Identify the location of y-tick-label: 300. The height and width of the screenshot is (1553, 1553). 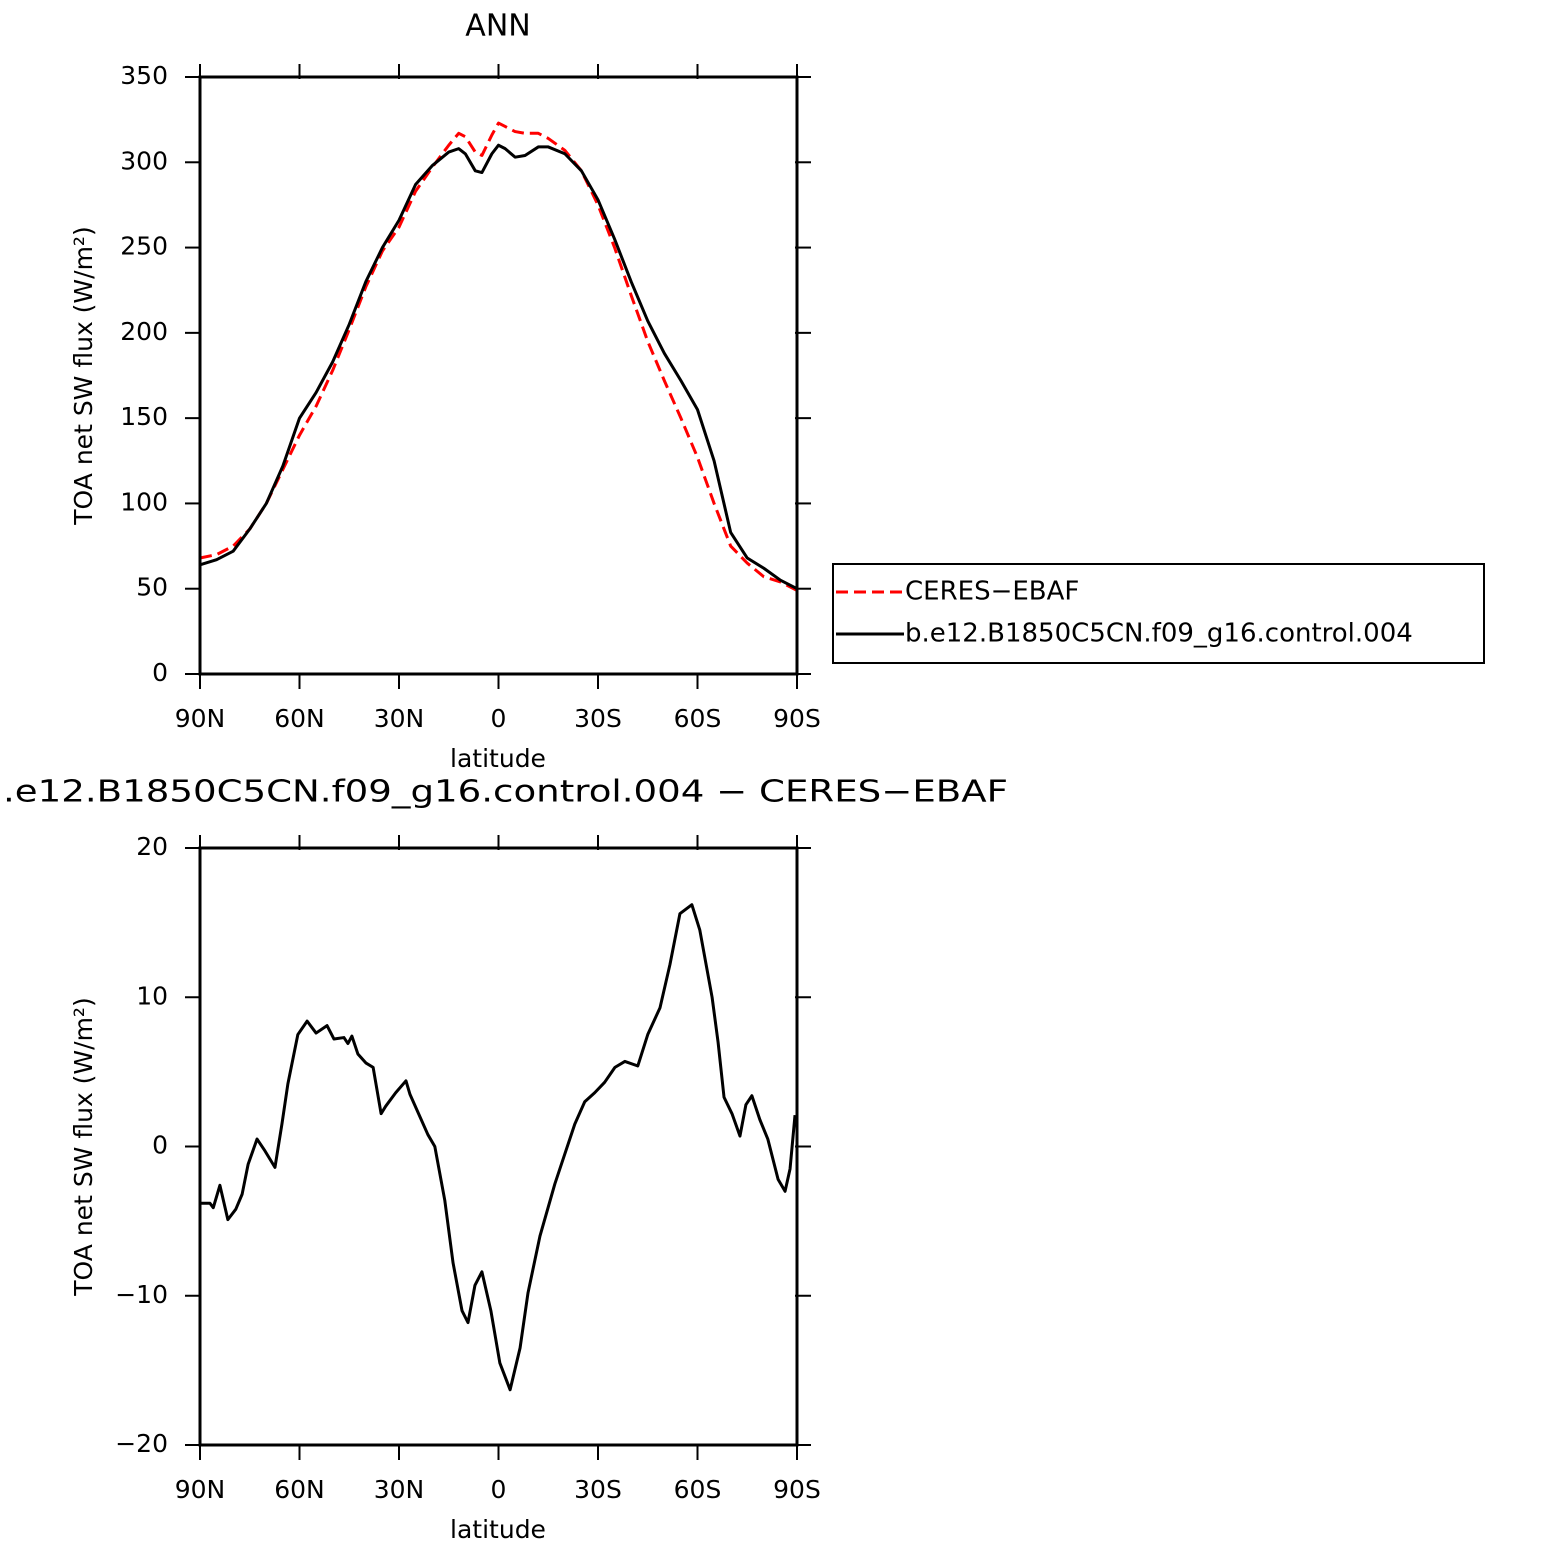
(144, 160).